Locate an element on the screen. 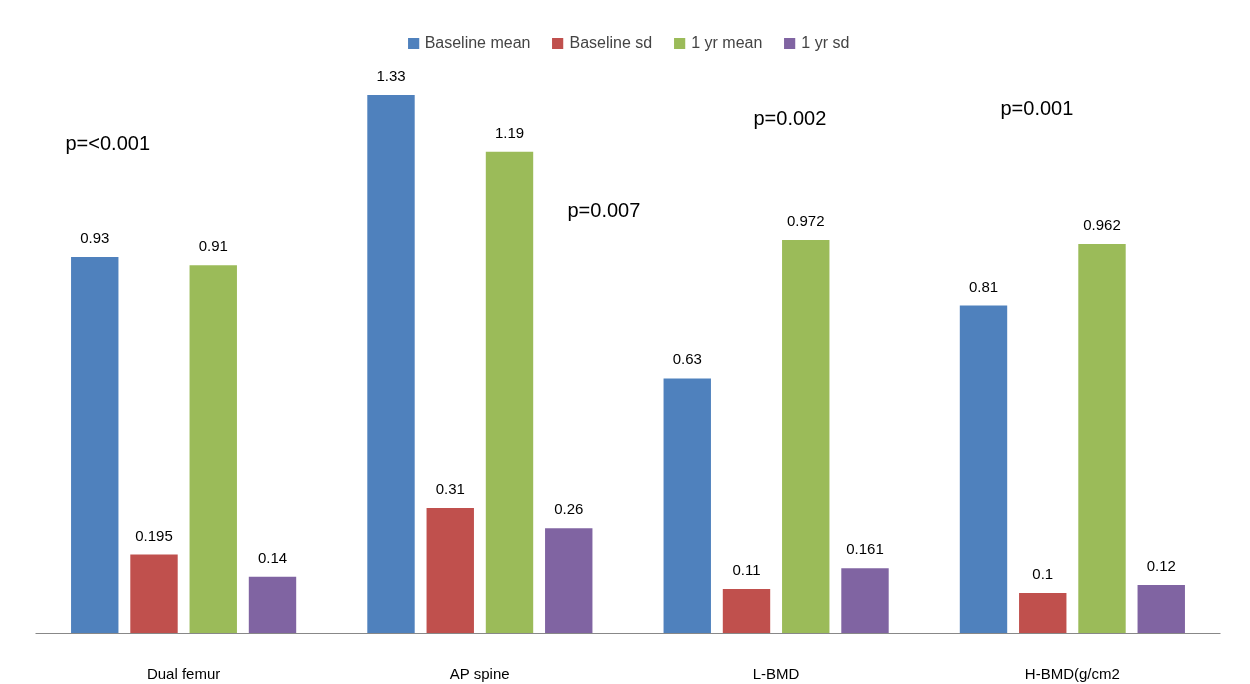 This screenshot has width=1250, height=684. data-label: 0.91 is located at coordinates (213, 246).